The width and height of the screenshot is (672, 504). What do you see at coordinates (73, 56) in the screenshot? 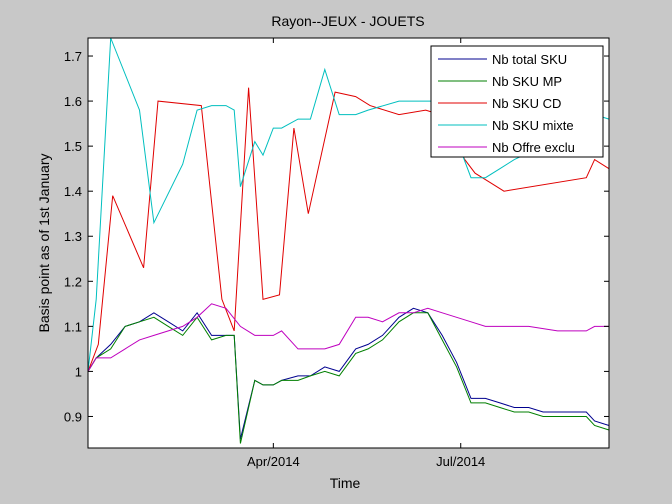
I see `y-tick-label: 1.7` at bounding box center [73, 56].